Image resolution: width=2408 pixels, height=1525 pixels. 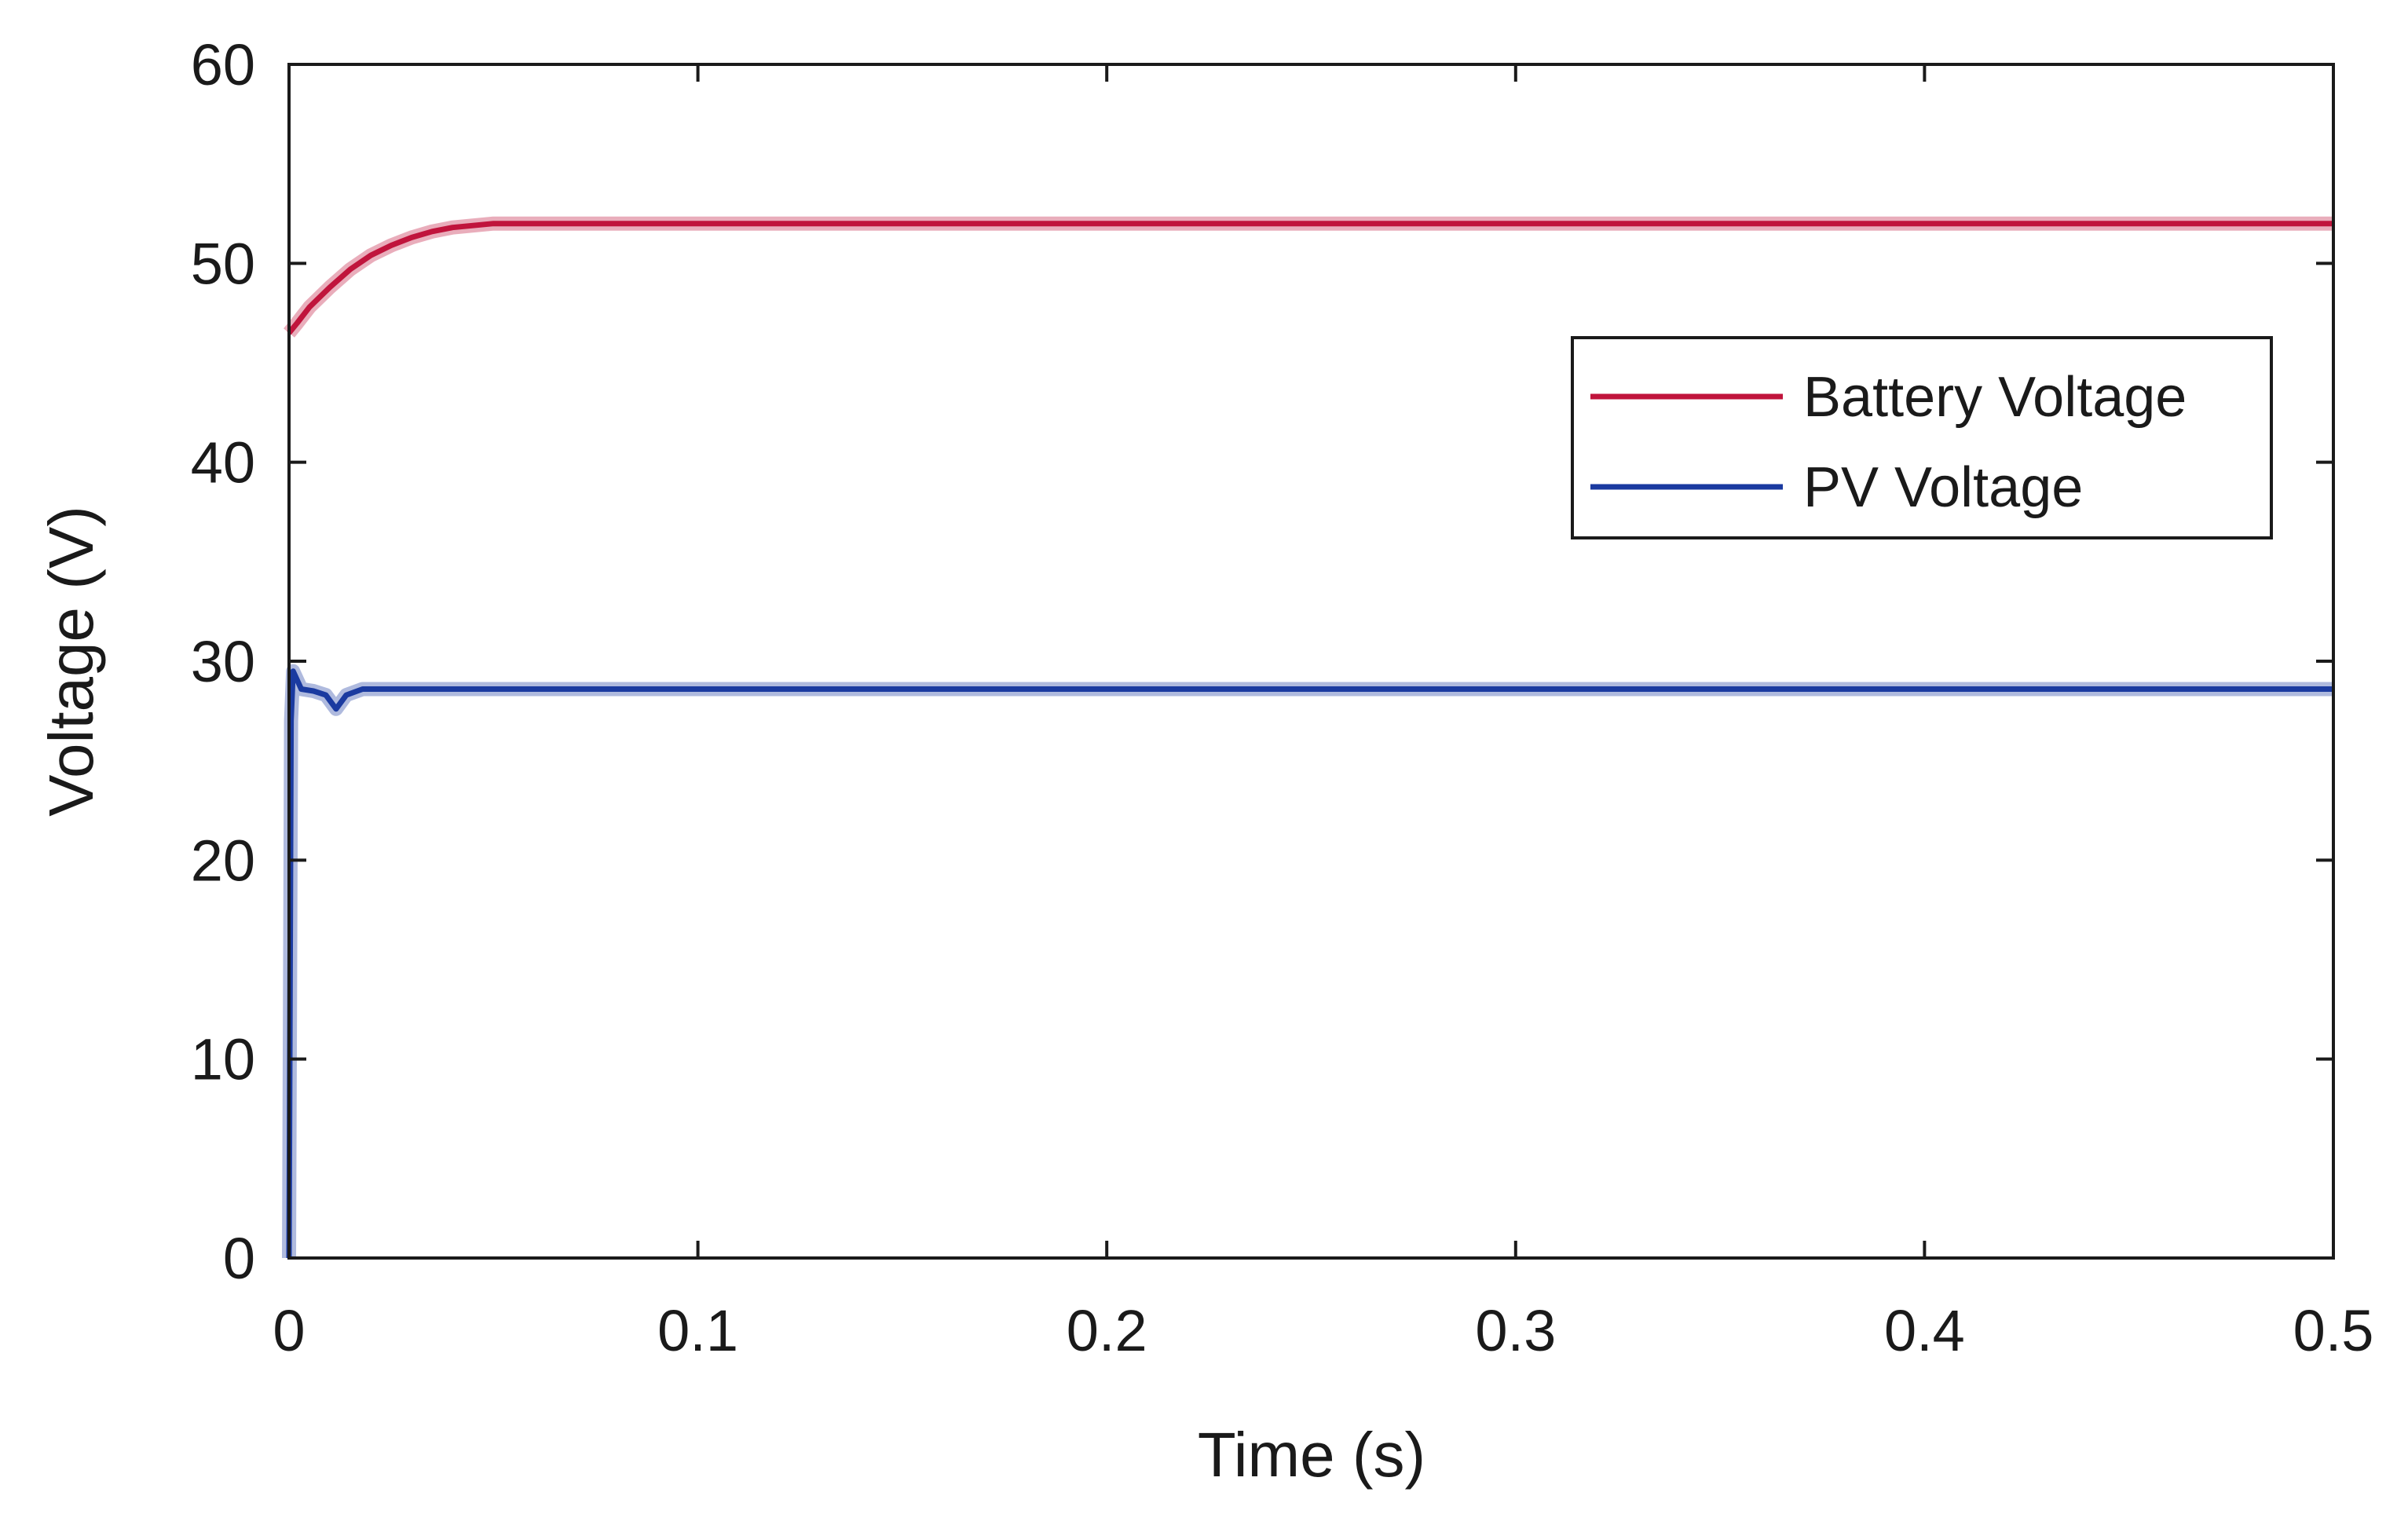 What do you see at coordinates (1995, 397) in the screenshot?
I see `legend-label-battery-voltage: Battery Voltage` at bounding box center [1995, 397].